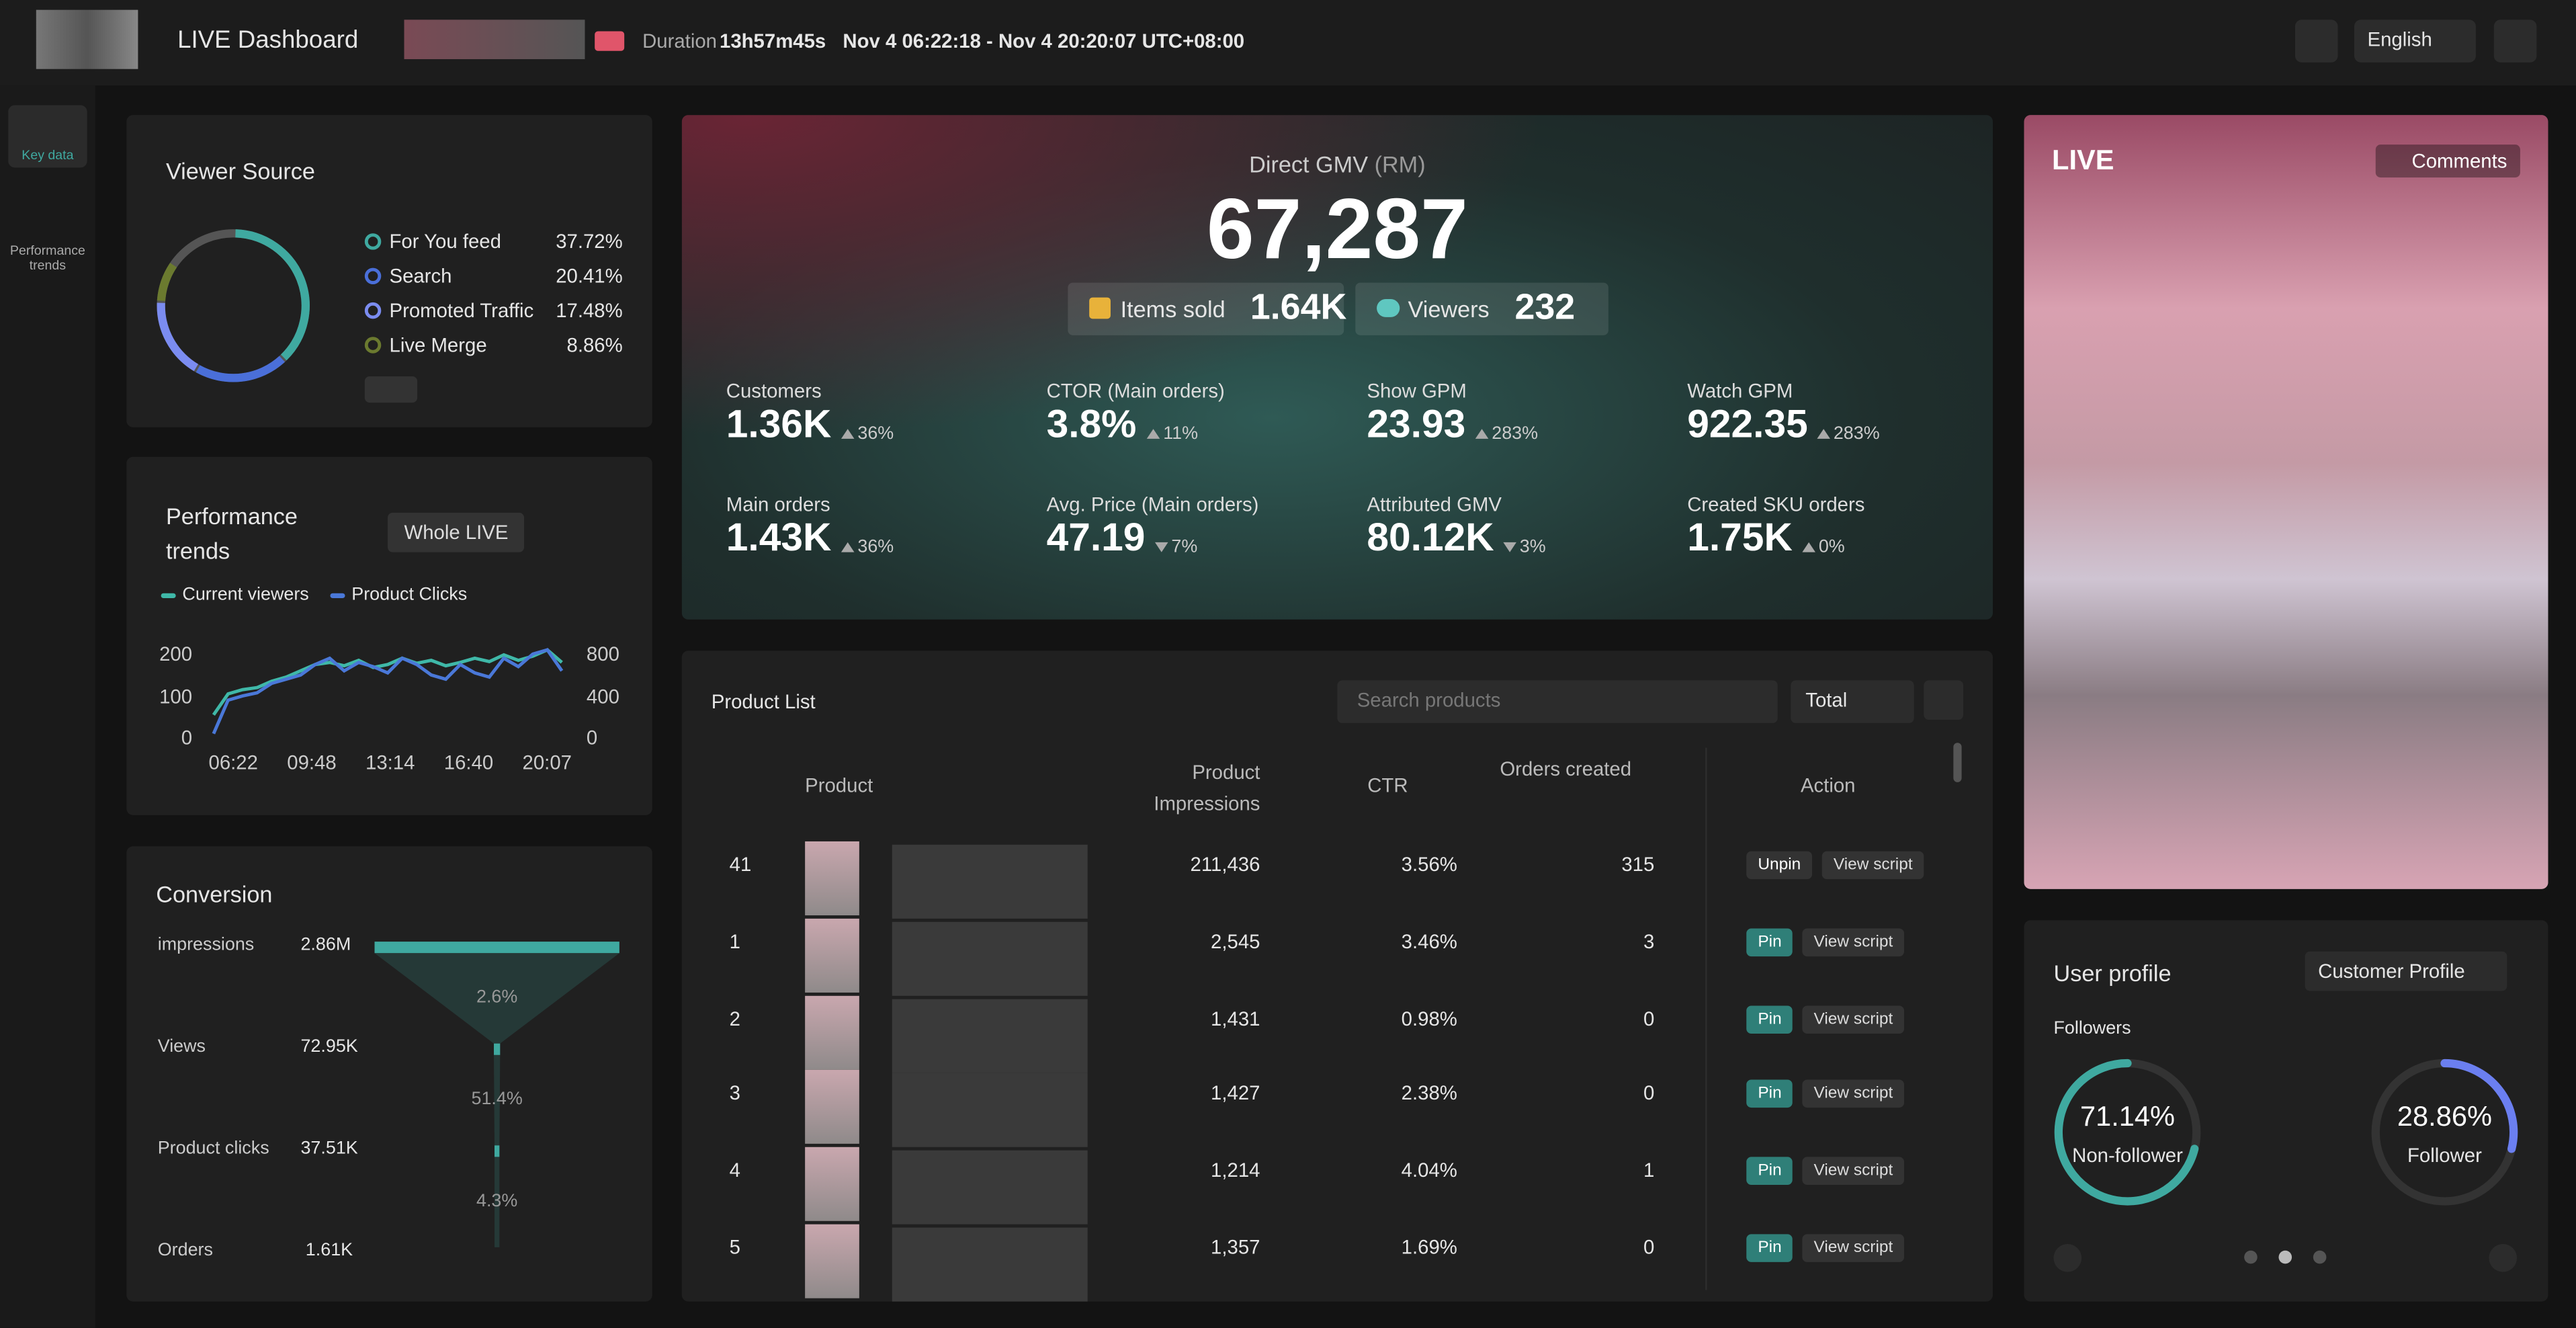 Image resolution: width=2576 pixels, height=1328 pixels. I want to click on metric-name: Main orders, so click(778, 505).